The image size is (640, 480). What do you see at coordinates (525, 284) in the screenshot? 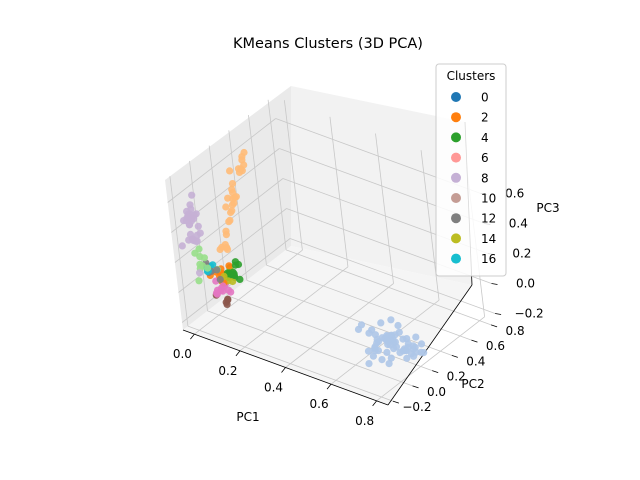
I see `z-tick-label: 0.0` at bounding box center [525, 284].